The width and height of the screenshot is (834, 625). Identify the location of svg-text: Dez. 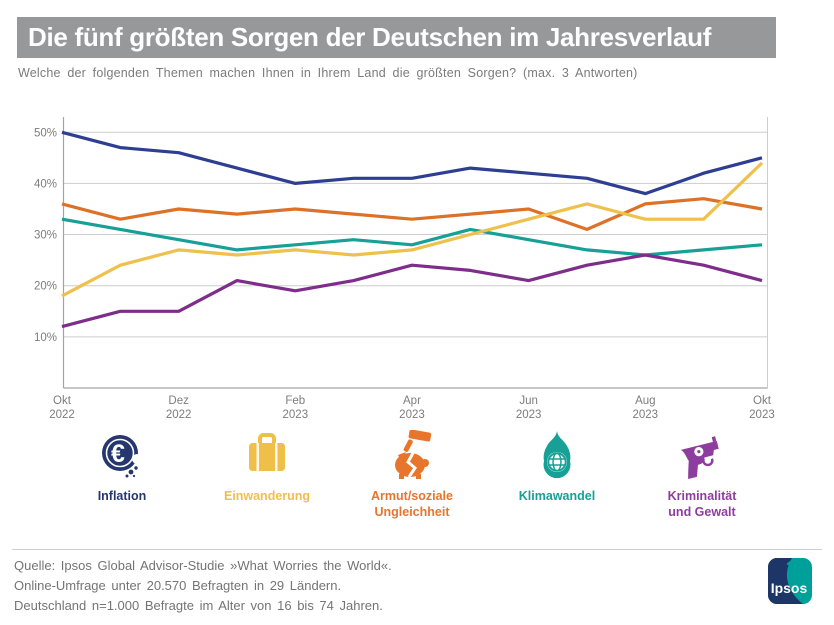
(178, 401).